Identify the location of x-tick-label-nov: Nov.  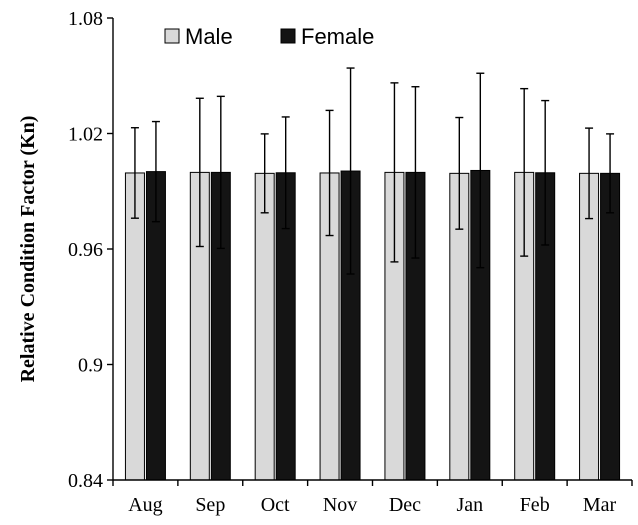
(340, 505).